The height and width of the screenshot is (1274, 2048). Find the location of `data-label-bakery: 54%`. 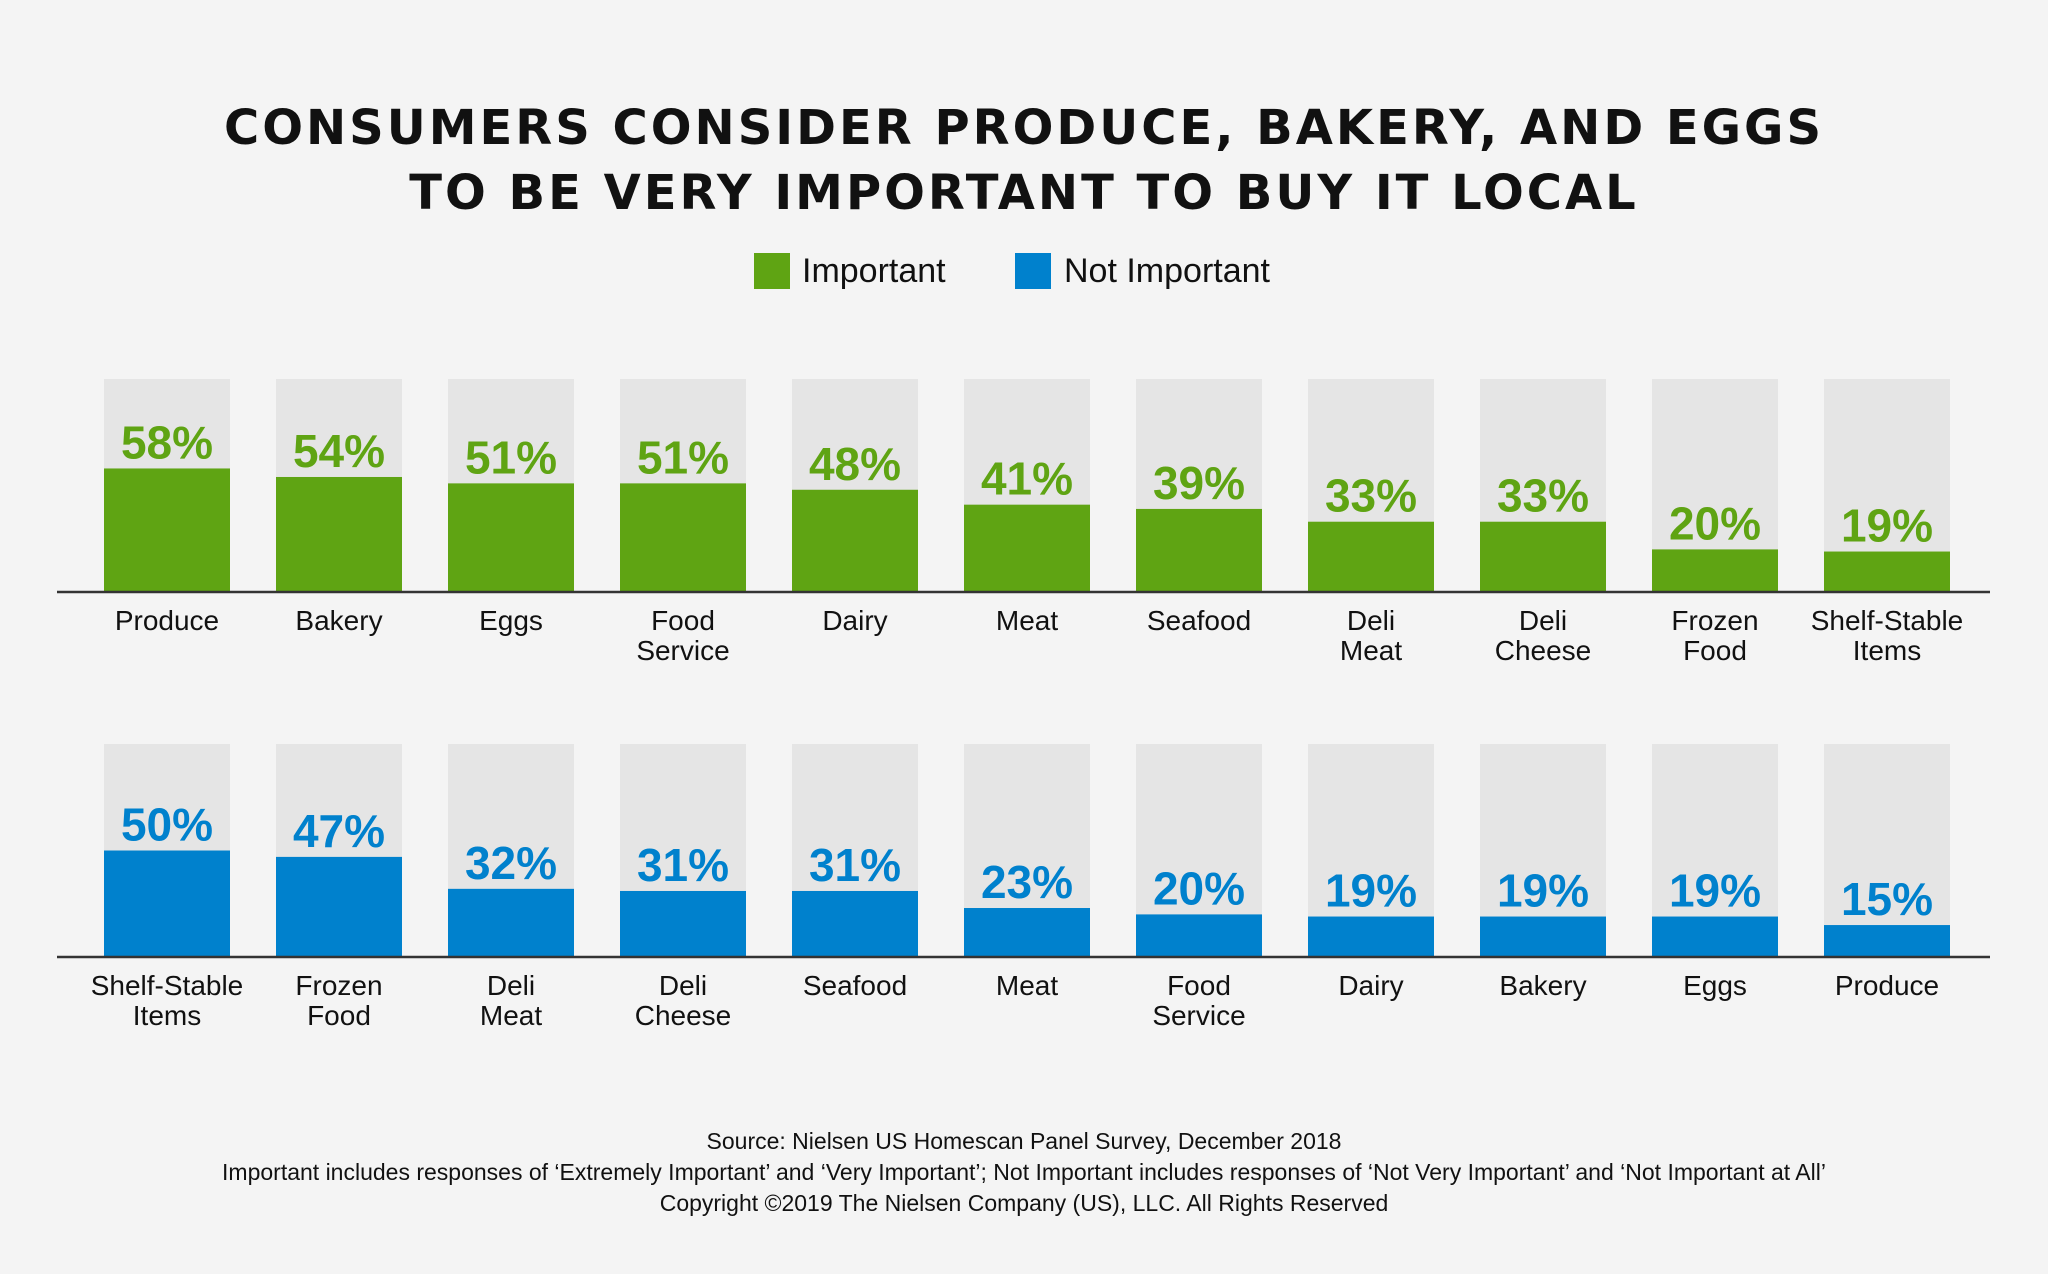

data-label-bakery: 54% is located at coordinates (339, 451).